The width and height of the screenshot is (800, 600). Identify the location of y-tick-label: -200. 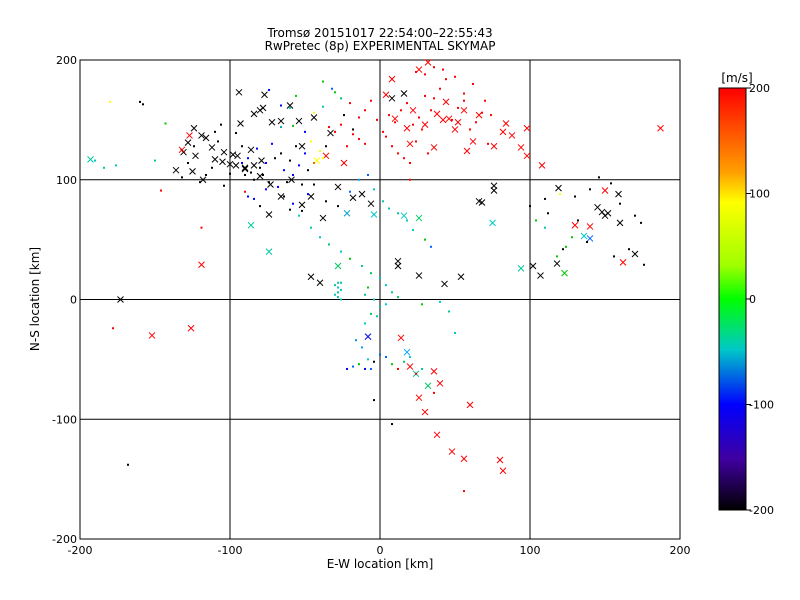
(64, 539).